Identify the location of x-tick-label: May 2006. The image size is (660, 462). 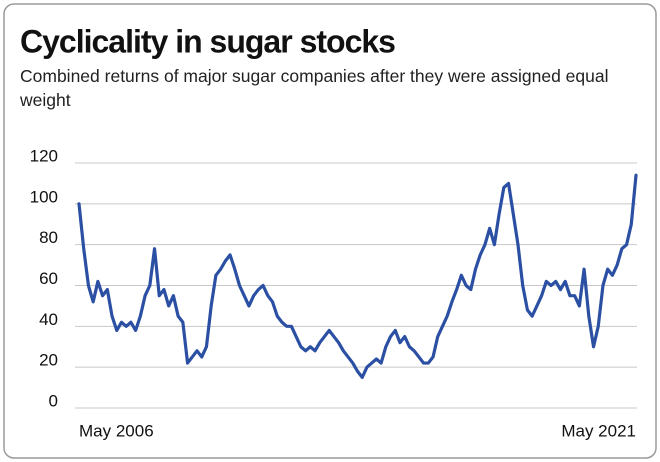
(116, 430).